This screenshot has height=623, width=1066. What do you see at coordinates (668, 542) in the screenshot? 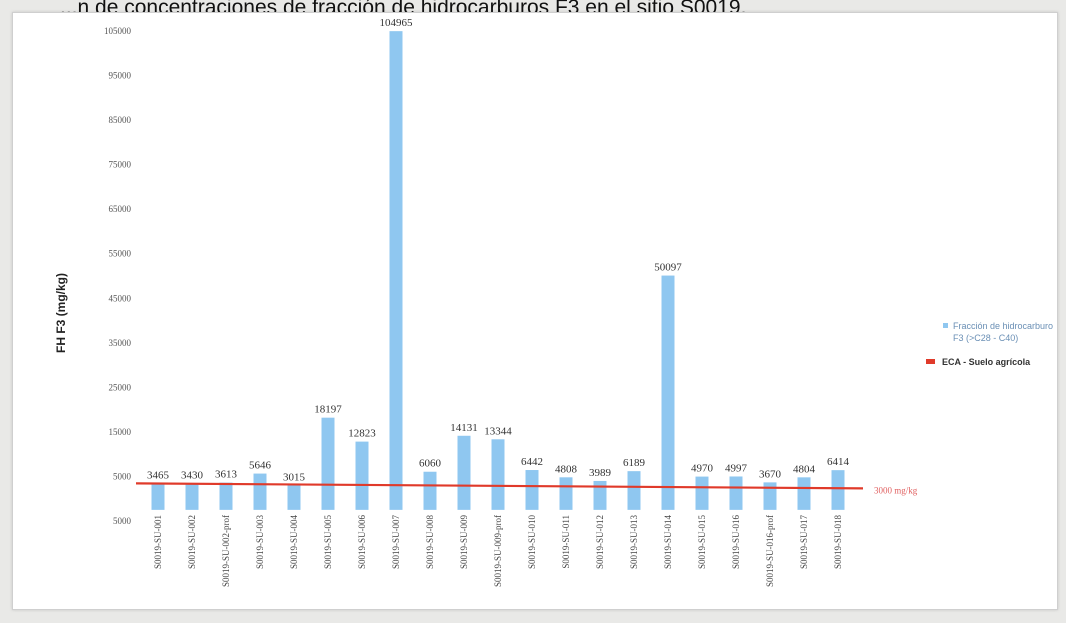
I see `x-tick-label: S0019-SU-014` at bounding box center [668, 542].